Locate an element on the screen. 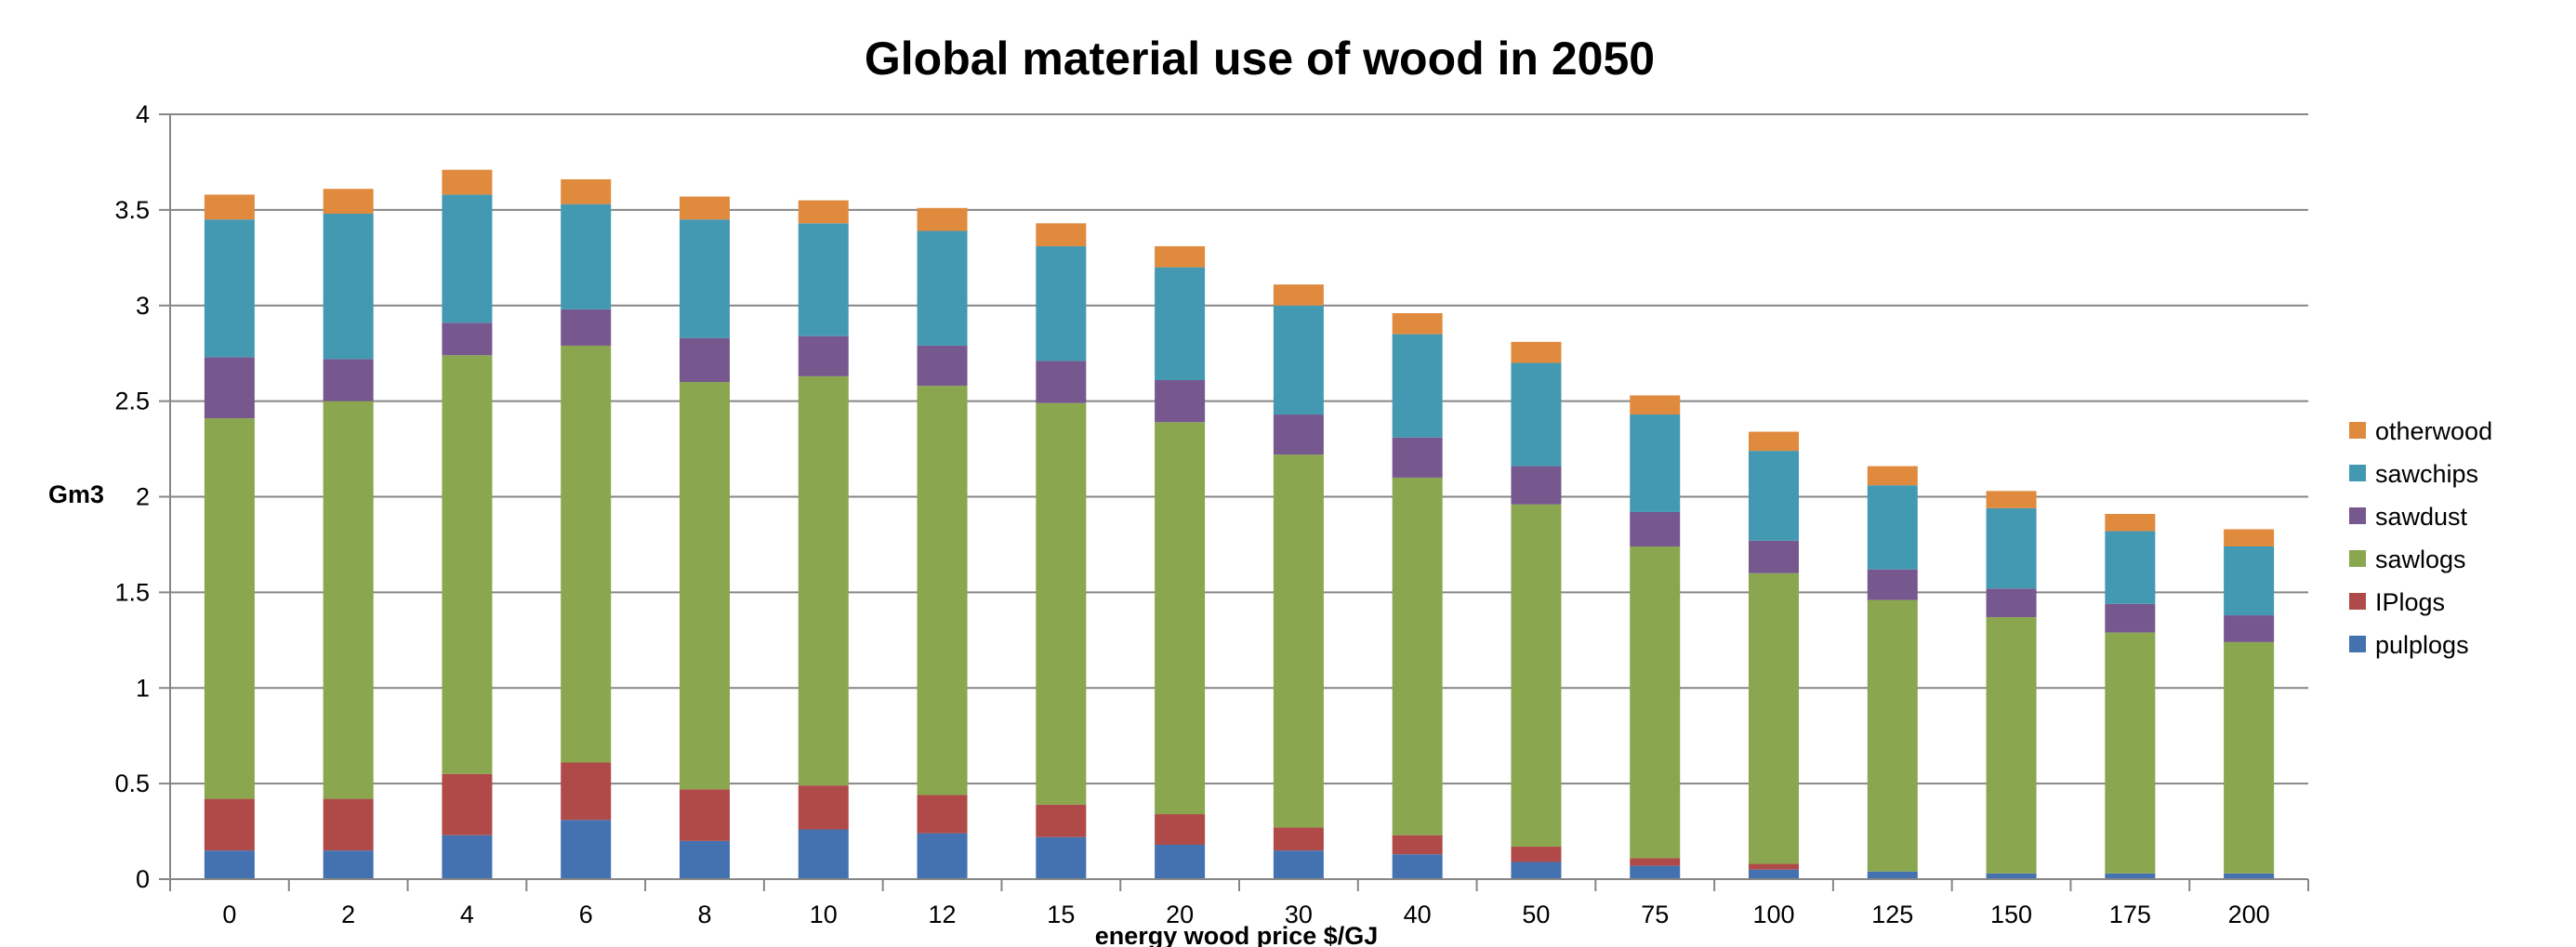 The width and height of the screenshot is (2576, 947). legend-swatch-sawlogs is located at coordinates (2357, 558).